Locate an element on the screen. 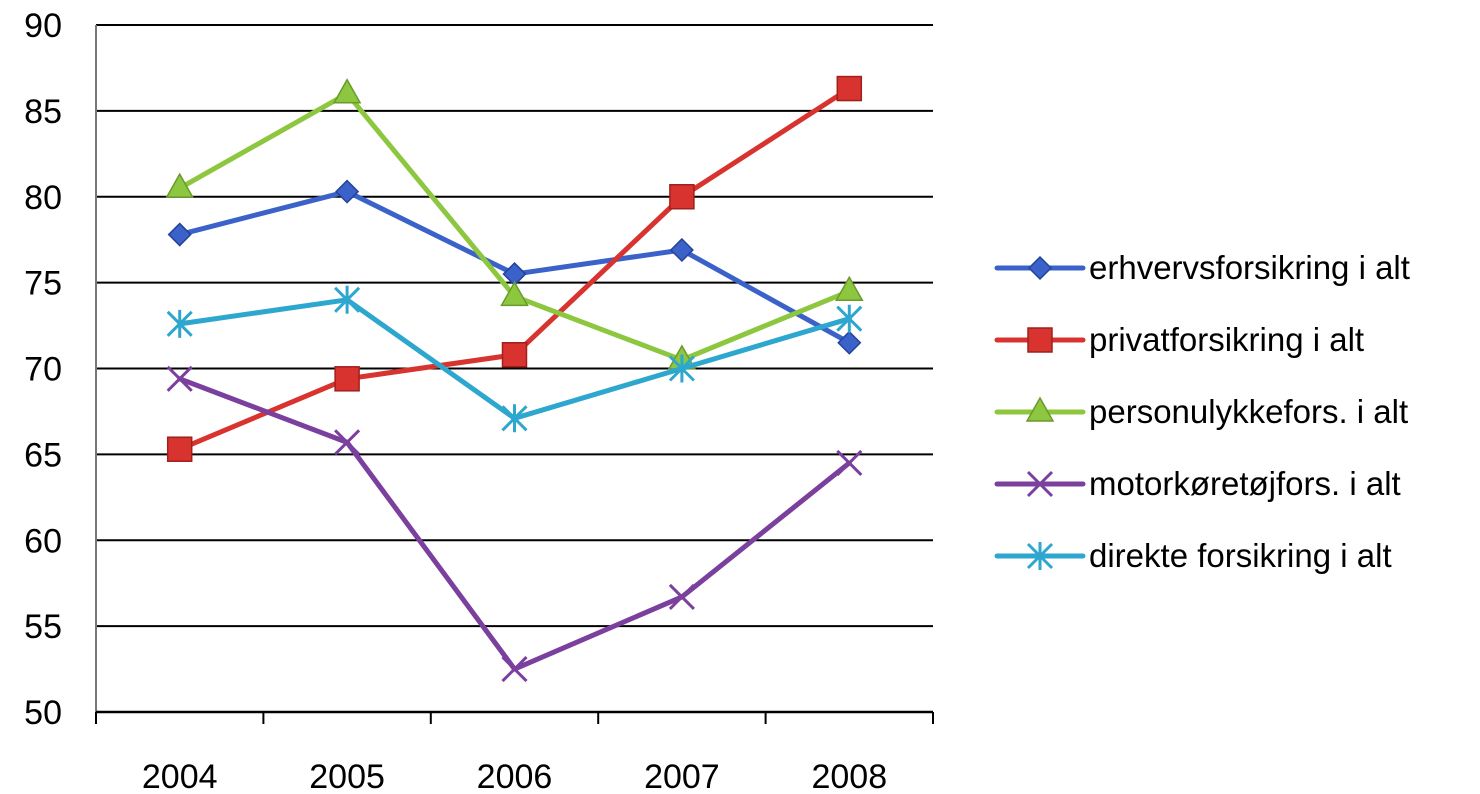  legend-label: personulykkefors. i alt is located at coordinates (1248, 411).